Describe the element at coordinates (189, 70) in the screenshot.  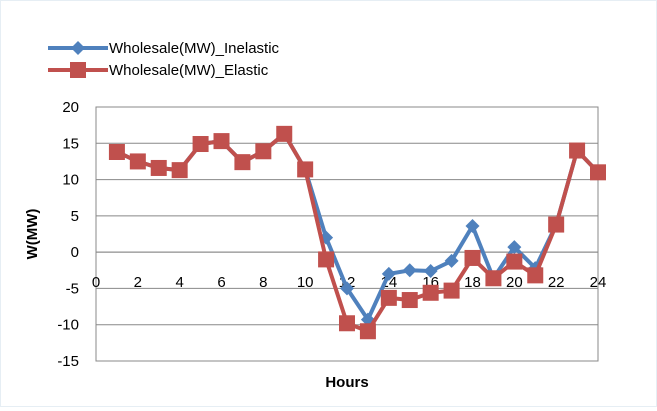
I see `legend-label: Wholesale(MW)_Elastic` at that location.